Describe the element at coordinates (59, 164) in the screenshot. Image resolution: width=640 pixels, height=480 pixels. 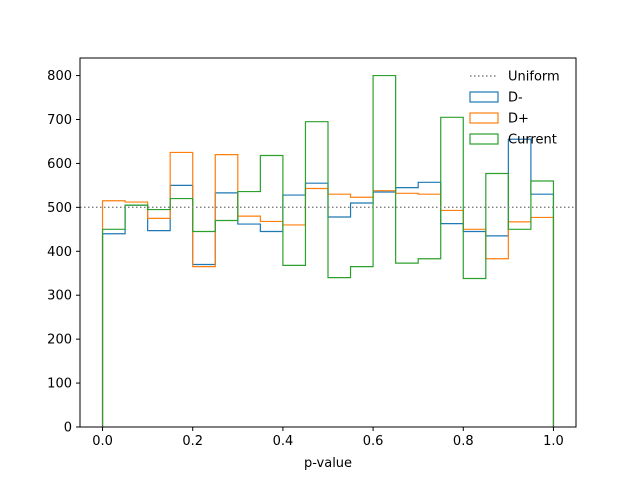
I see `y-tick-label: 600` at that location.